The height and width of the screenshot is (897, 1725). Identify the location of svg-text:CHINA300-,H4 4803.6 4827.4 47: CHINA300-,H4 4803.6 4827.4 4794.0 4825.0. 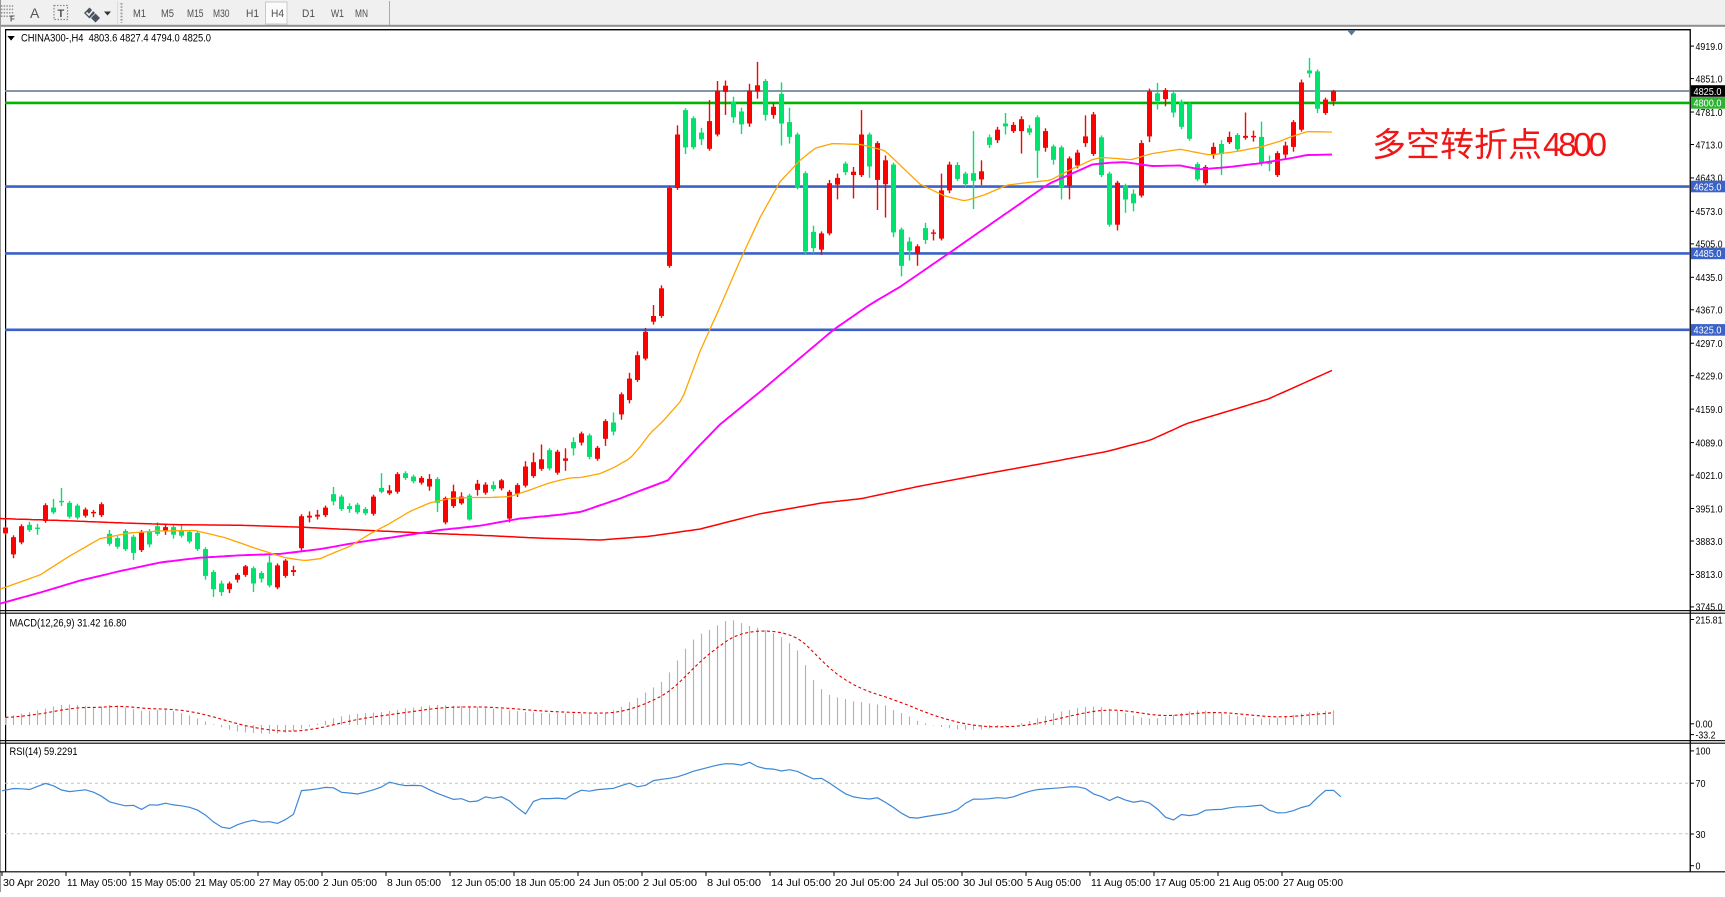
(116, 38).